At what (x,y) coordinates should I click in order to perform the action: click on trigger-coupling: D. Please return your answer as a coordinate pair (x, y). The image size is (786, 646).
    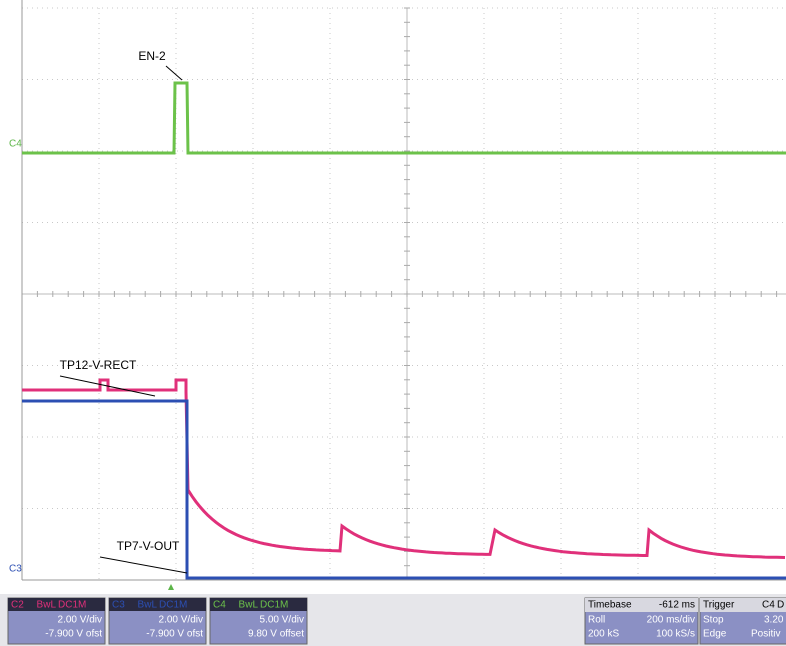
    Looking at the image, I should click on (780, 605).